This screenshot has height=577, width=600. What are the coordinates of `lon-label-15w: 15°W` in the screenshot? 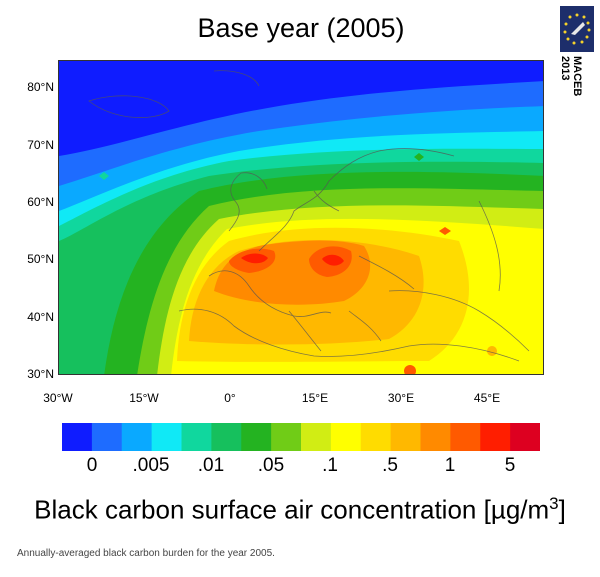 It's located at (144, 398).